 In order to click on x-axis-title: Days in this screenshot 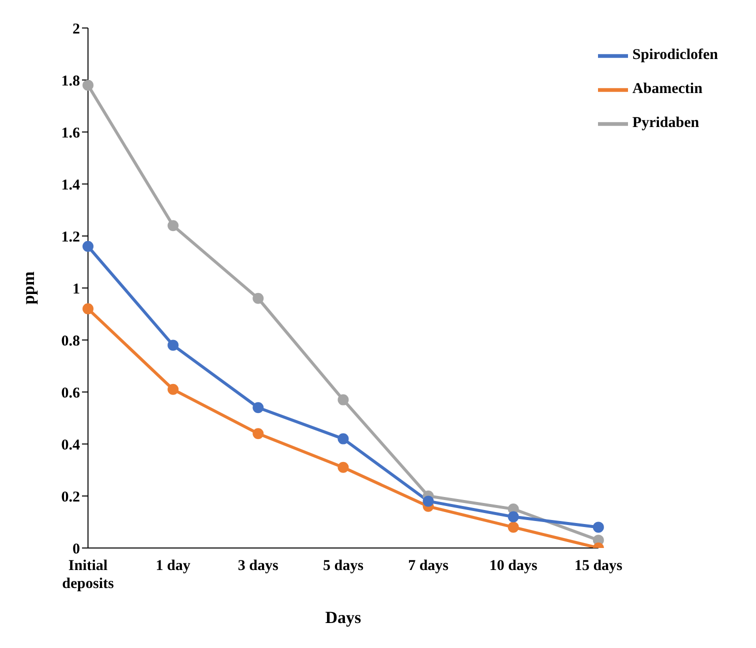, I will do `click(343, 617)`.